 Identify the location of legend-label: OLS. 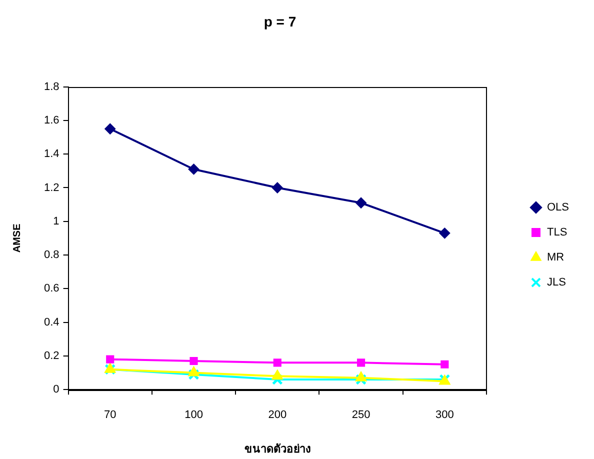
(558, 208).